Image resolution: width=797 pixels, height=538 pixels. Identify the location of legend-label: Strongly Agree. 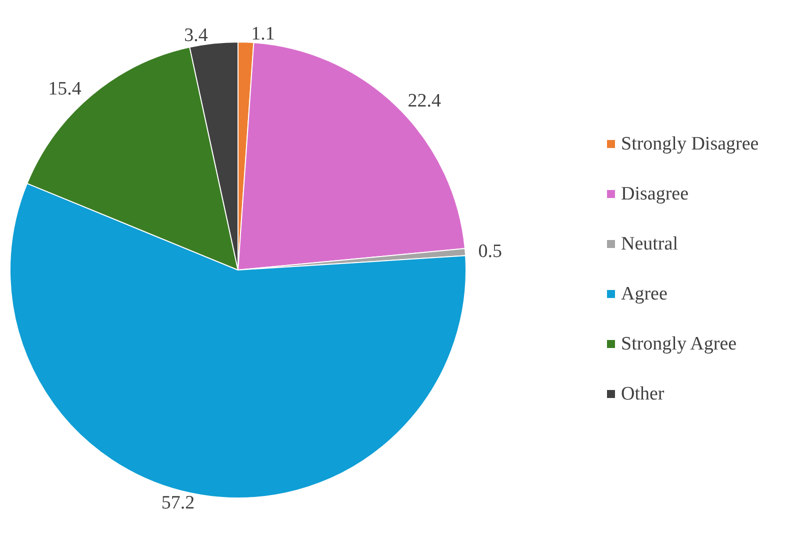
(679, 344).